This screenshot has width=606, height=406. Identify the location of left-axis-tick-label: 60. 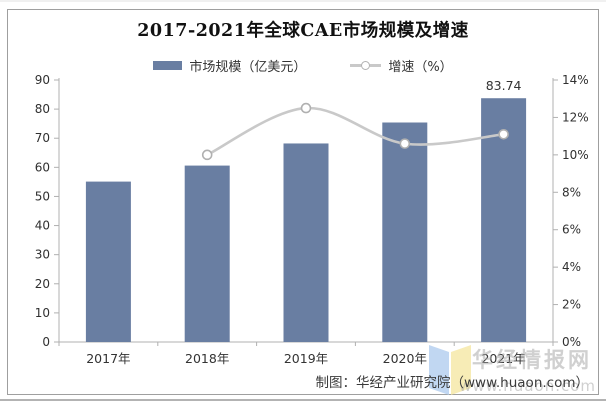
(42, 167).